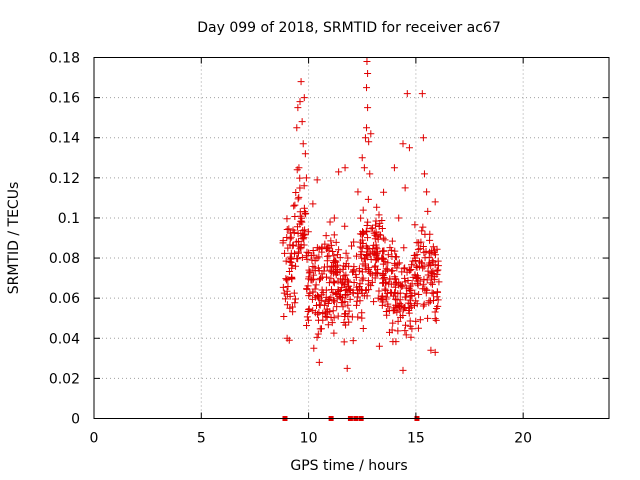 The width and height of the screenshot is (640, 480). I want to click on y-axis-label: SRMTID / TECUs, so click(14, 238).